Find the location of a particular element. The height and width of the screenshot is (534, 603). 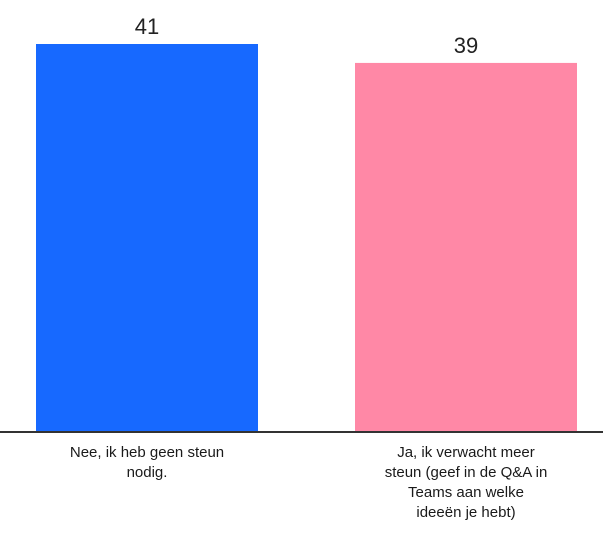

value-labels-layer: 41 39 is located at coordinates (306, 36).